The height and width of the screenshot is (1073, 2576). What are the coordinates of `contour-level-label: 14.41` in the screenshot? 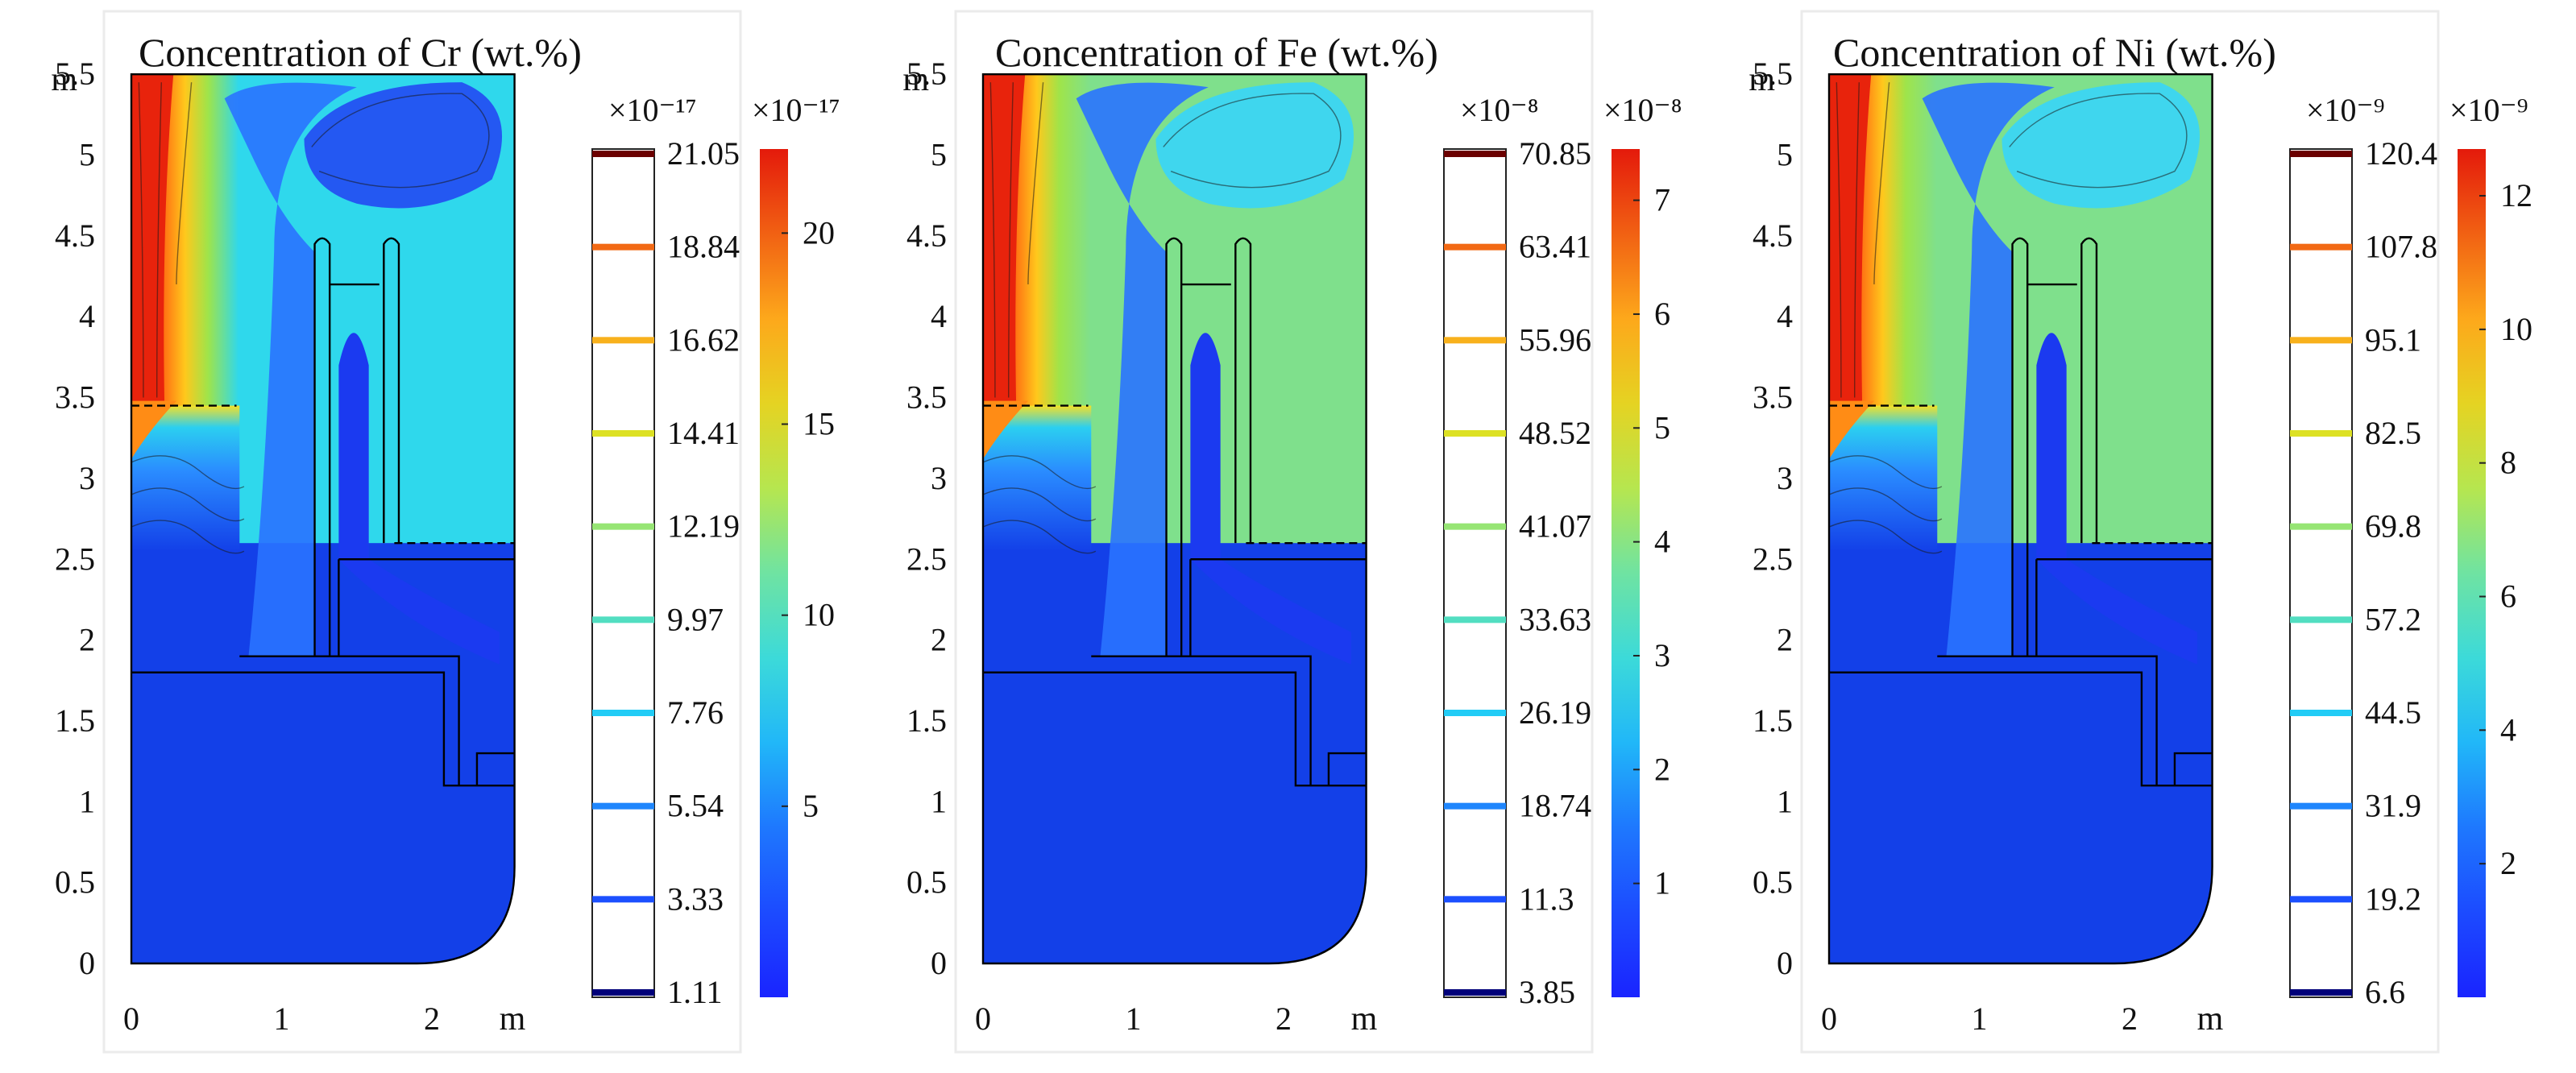 It's located at (703, 433).